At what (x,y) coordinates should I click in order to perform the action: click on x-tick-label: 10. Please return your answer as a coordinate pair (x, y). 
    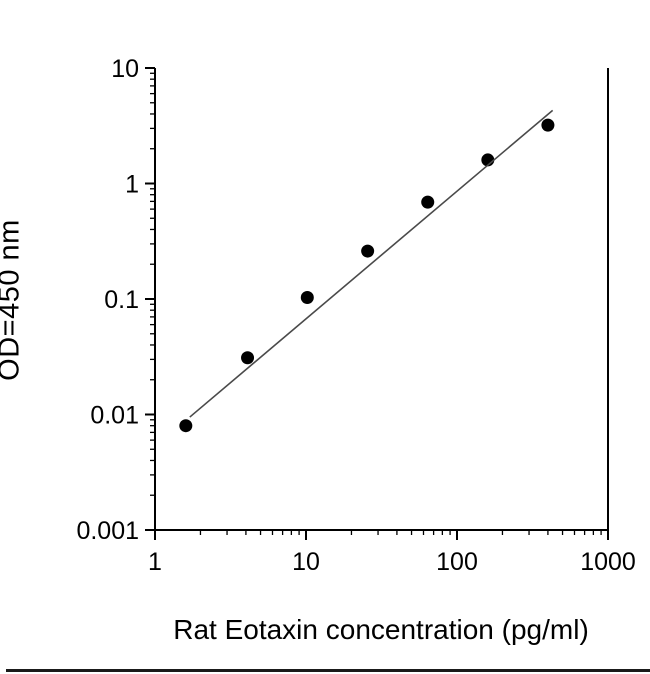
    Looking at the image, I should click on (306, 562).